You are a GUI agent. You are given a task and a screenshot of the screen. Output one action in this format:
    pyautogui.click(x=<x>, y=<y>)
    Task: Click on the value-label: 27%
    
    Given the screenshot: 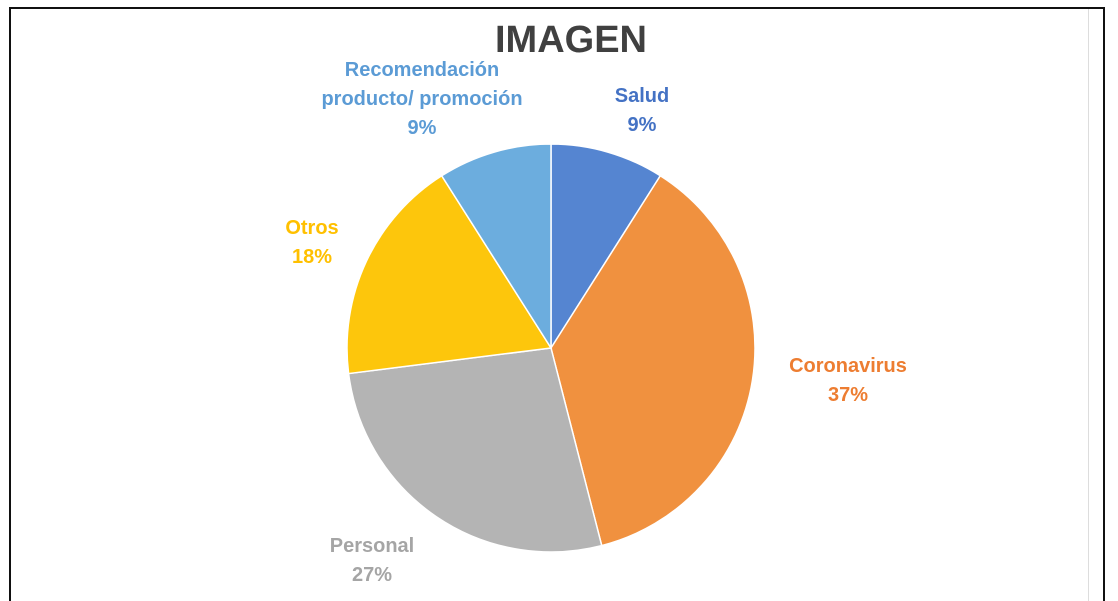 What is the action you would take?
    pyautogui.click(x=372, y=575)
    